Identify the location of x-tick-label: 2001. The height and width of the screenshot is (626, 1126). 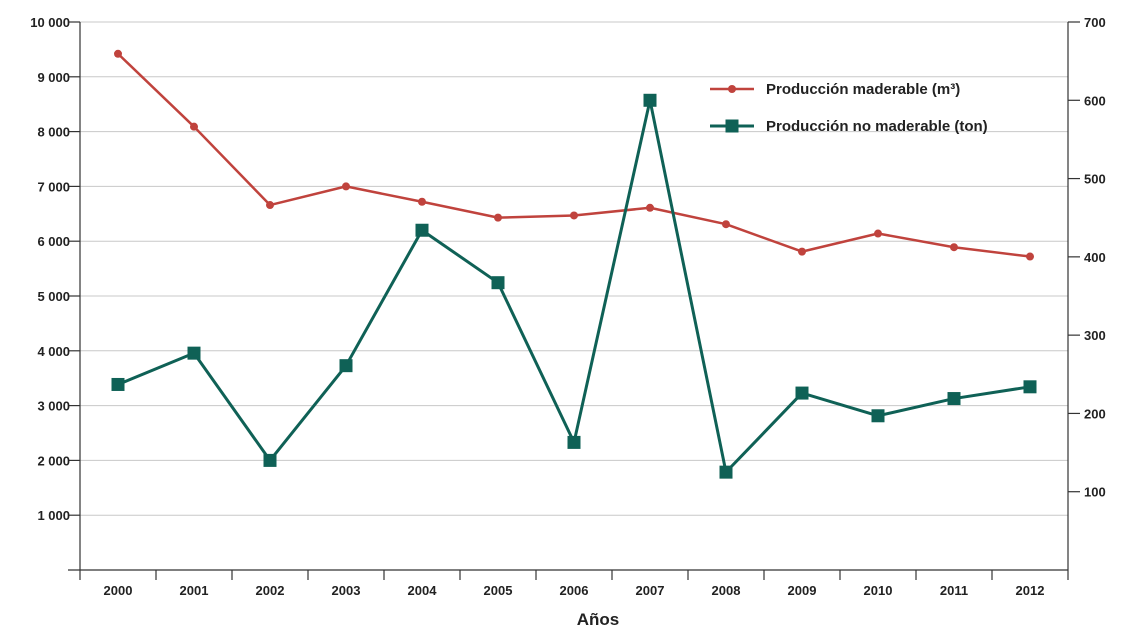
(194, 590).